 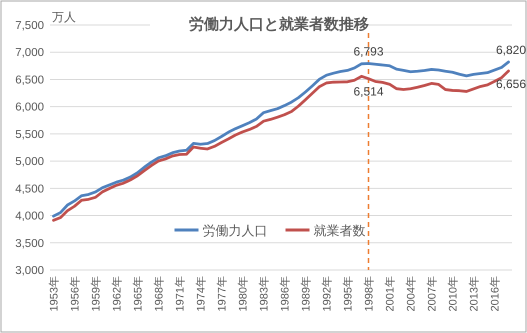 I want to click on annotation: 6,514, so click(x=368, y=91).